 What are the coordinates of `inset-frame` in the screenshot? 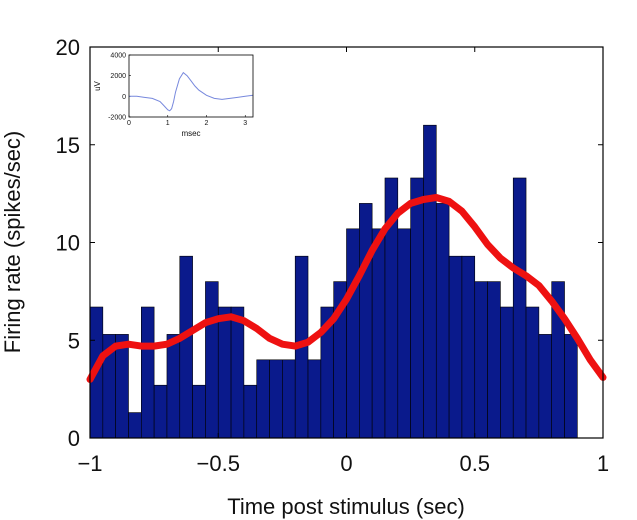 It's located at (191, 86).